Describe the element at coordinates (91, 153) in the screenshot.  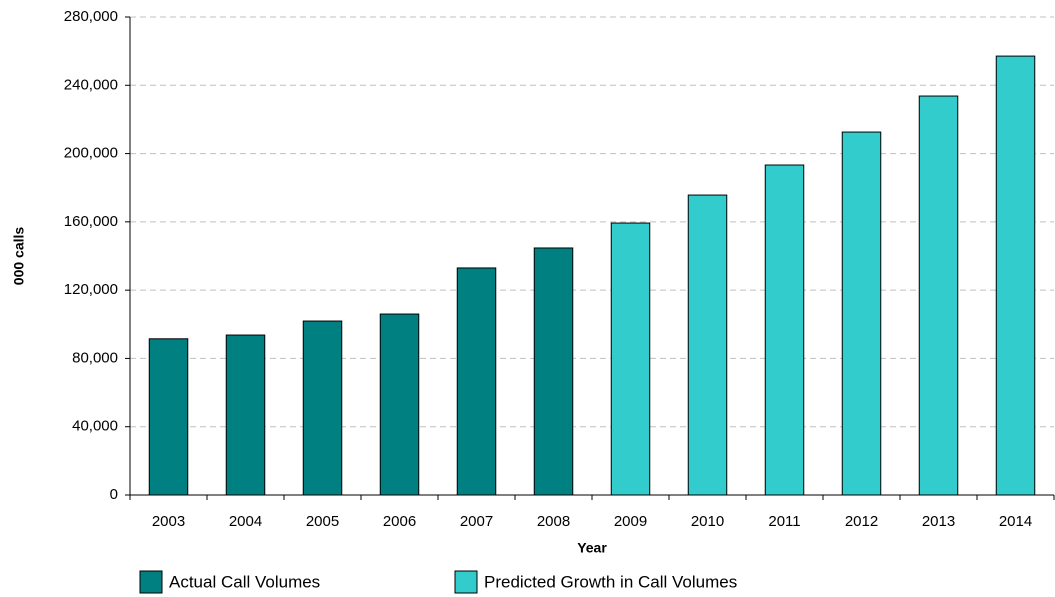
I see `y-tick-label: 200,000` at that location.